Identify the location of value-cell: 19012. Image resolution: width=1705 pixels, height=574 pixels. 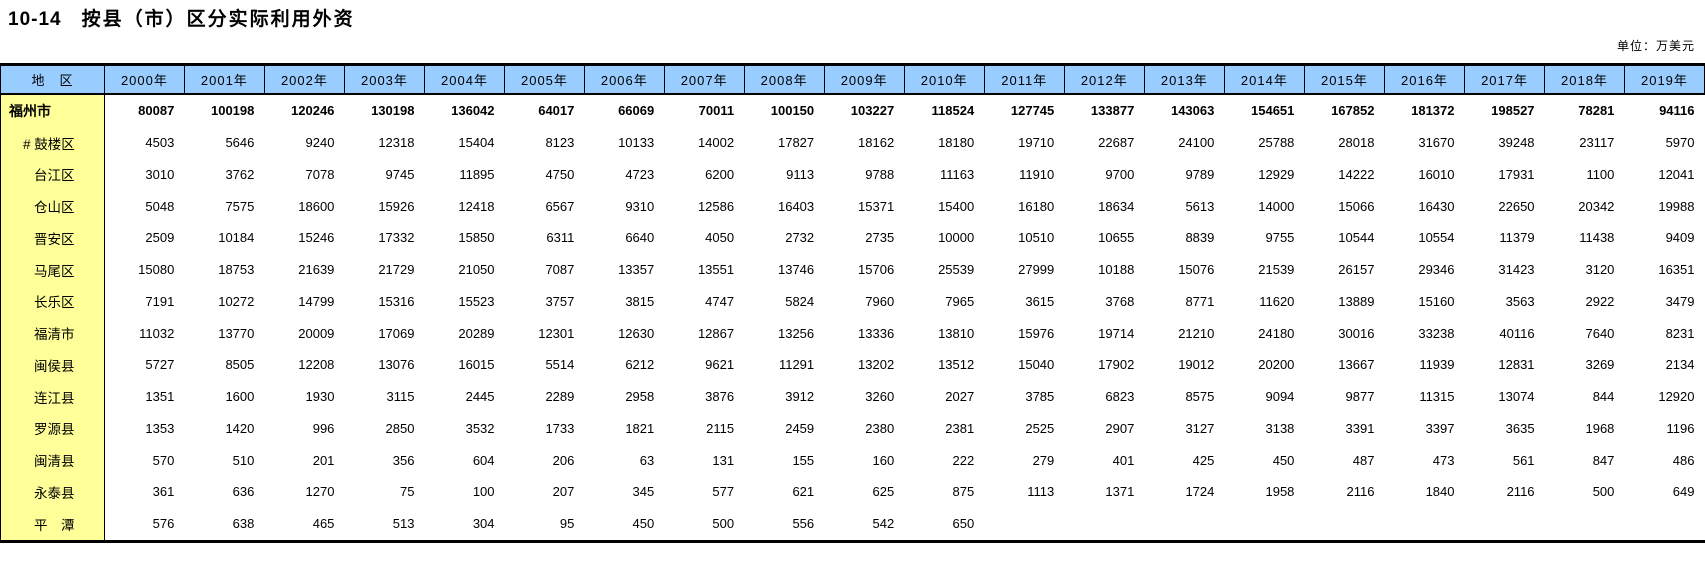
(1196, 365).